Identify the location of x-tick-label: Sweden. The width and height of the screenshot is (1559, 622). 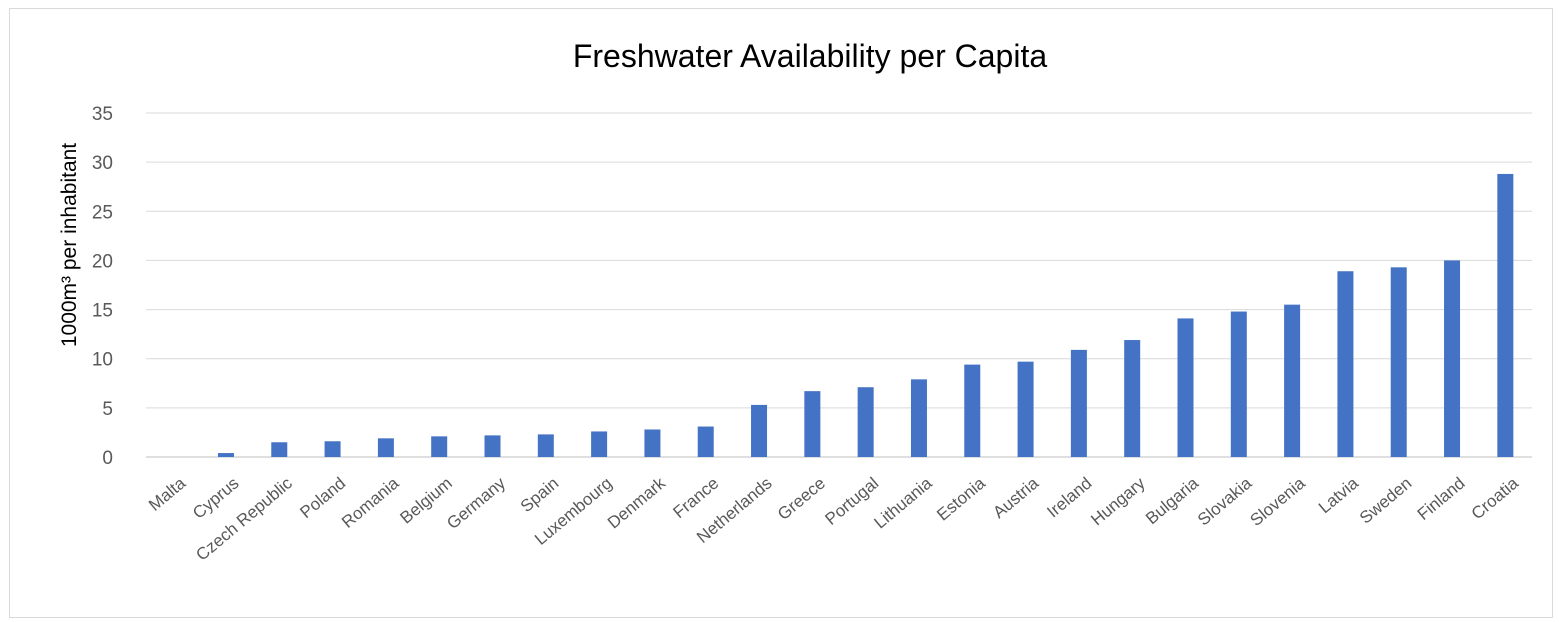
(1385, 501).